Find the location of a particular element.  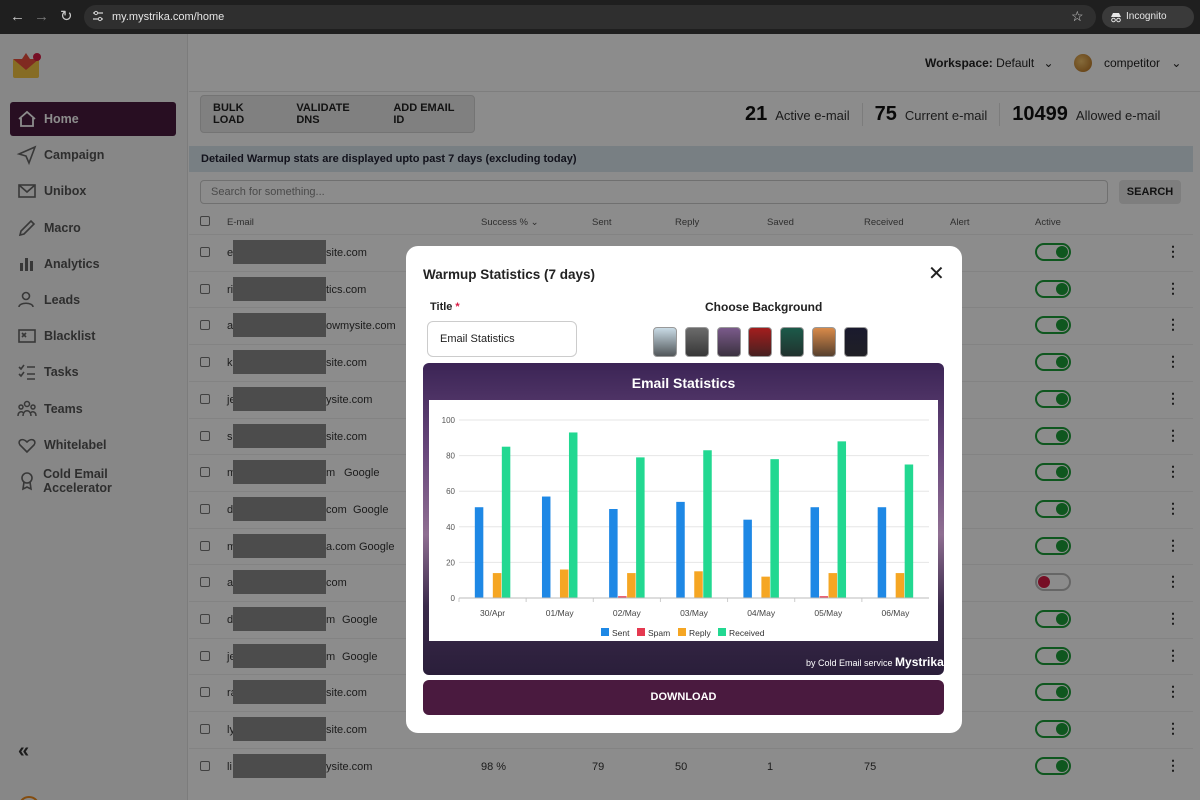

col-received: Received is located at coordinates (884, 222).